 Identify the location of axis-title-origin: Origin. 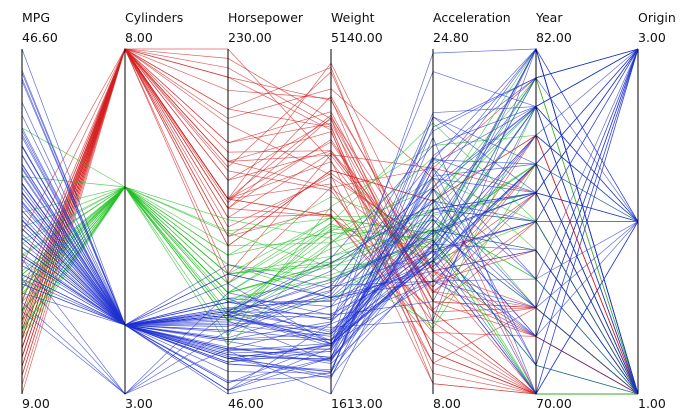
(657, 17).